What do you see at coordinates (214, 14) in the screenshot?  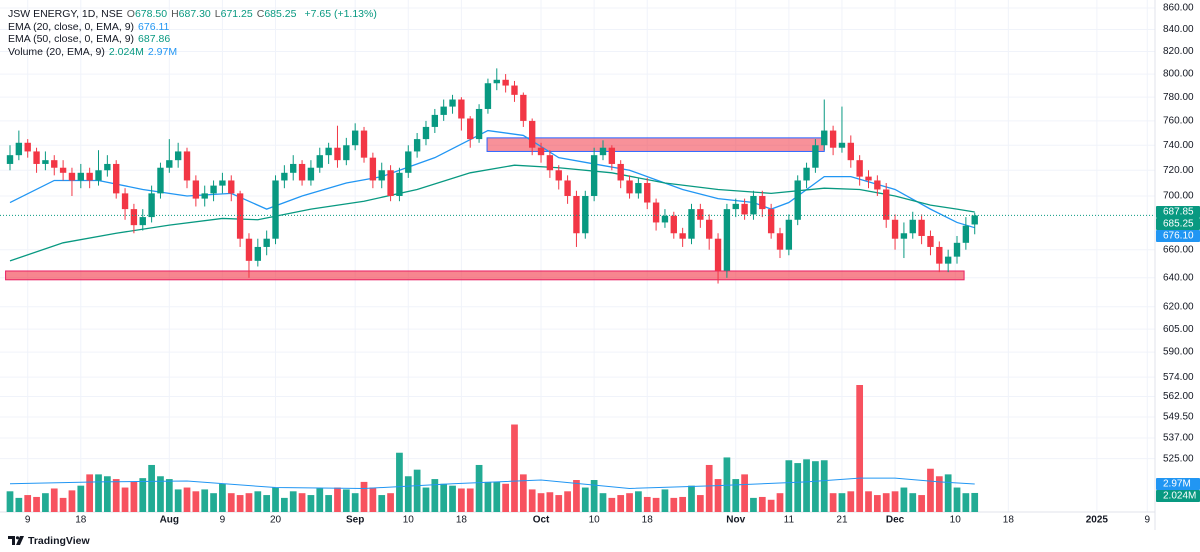 I see `readout: O678.50 H687.30 L671.25 C685.25` at bounding box center [214, 14].